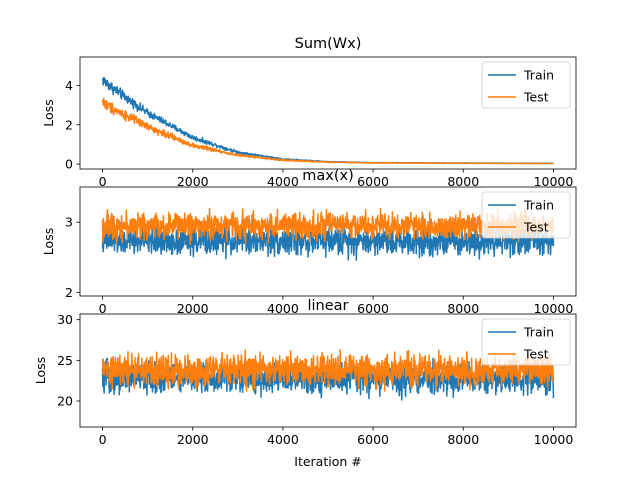 Image resolution: width=640 pixels, height=480 pixels. What do you see at coordinates (69, 85) in the screenshot?
I see `y-tick-label: 4` at bounding box center [69, 85].